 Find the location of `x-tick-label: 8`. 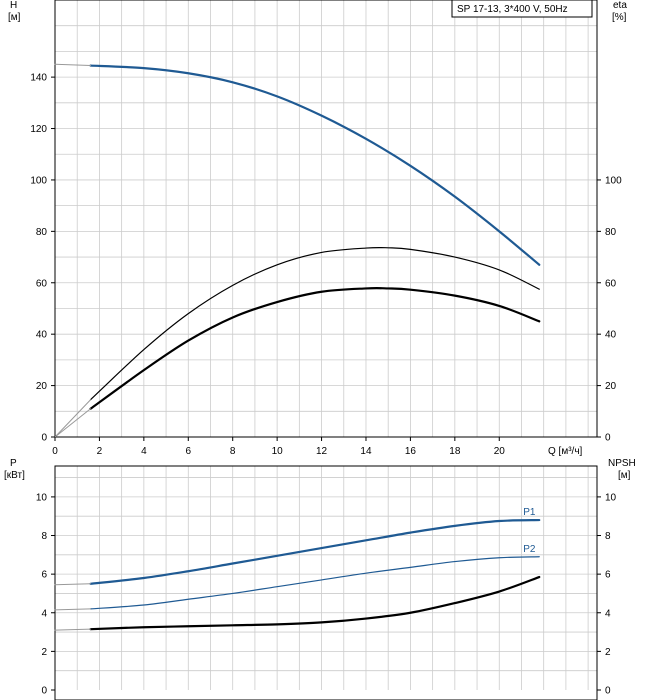

x-tick-label: 8 is located at coordinates (233, 451).